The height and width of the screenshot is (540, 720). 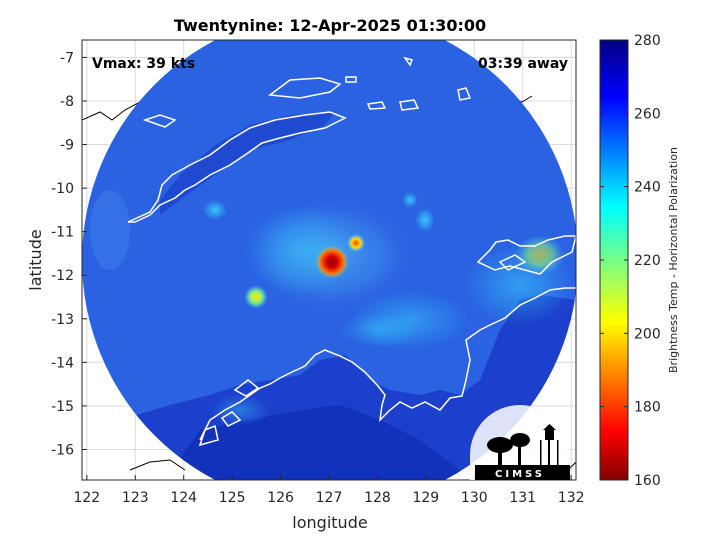 What do you see at coordinates (256, 297) in the screenshot?
I see `warm-core-west` at bounding box center [256, 297].